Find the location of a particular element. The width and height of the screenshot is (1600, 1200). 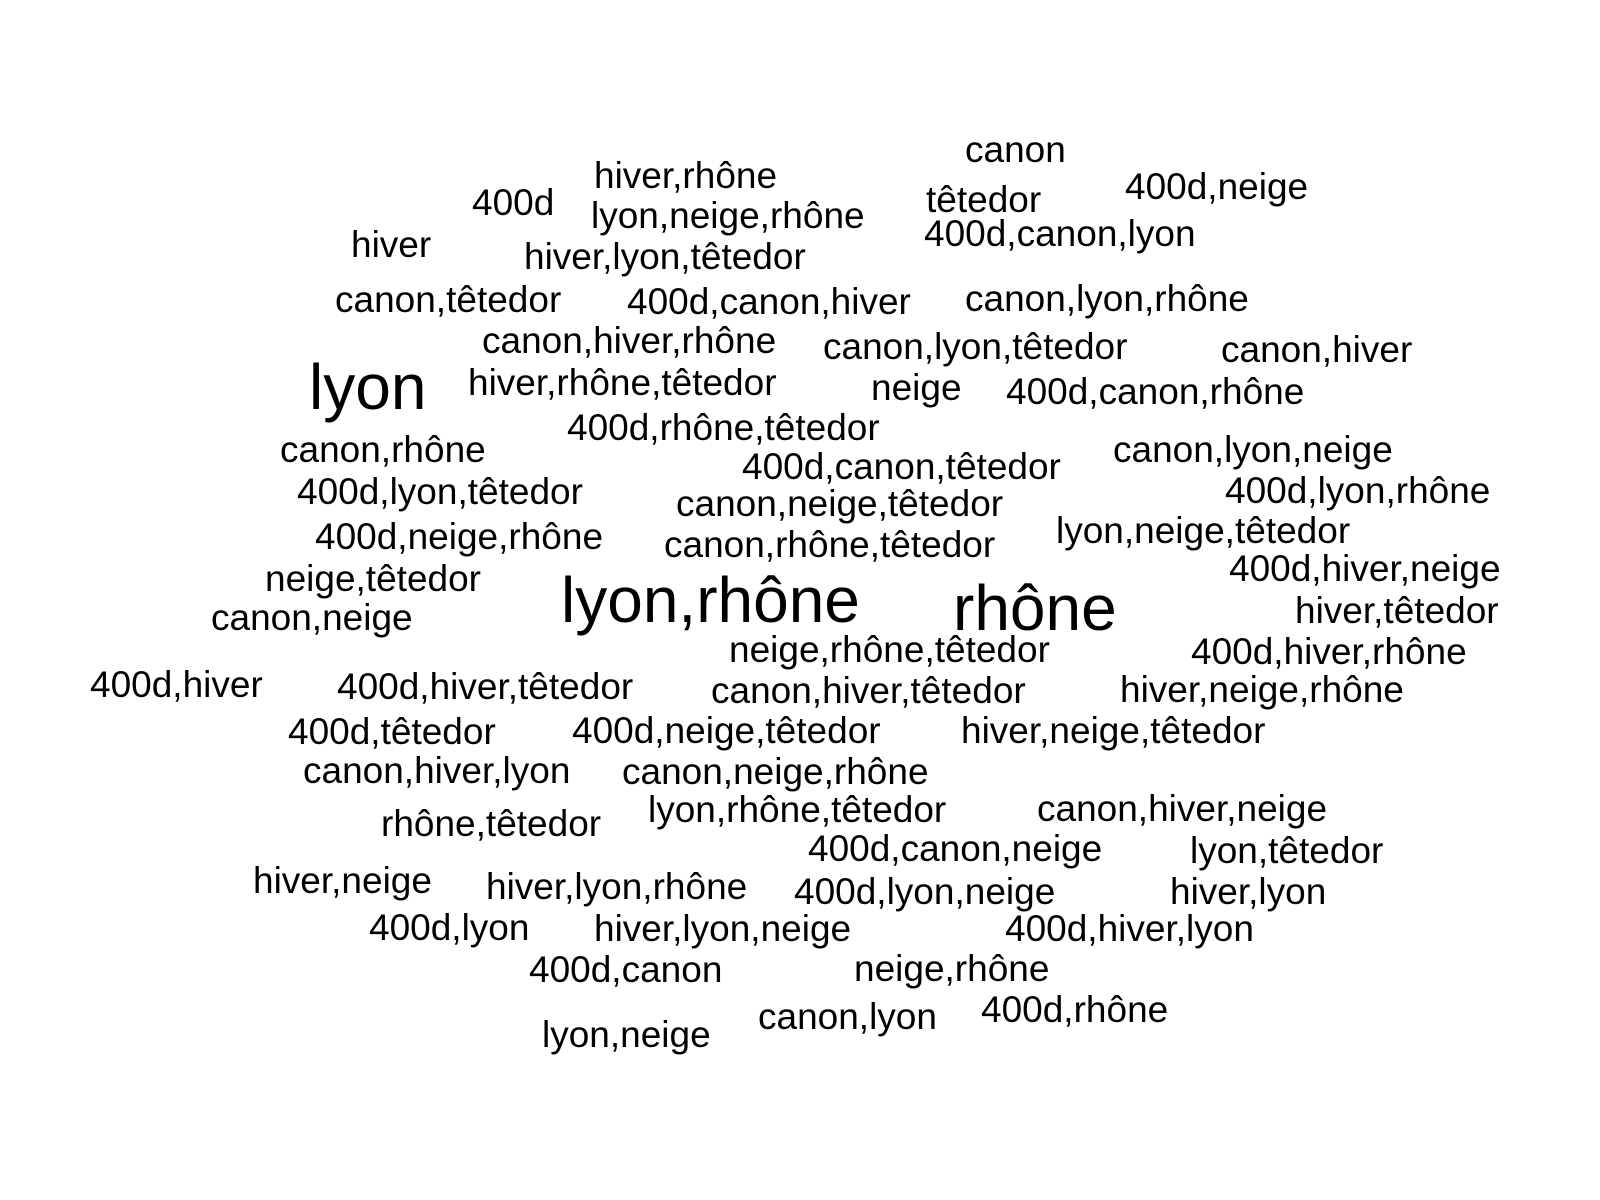

word-cloud-term: 400d,canon is located at coordinates (626, 969).